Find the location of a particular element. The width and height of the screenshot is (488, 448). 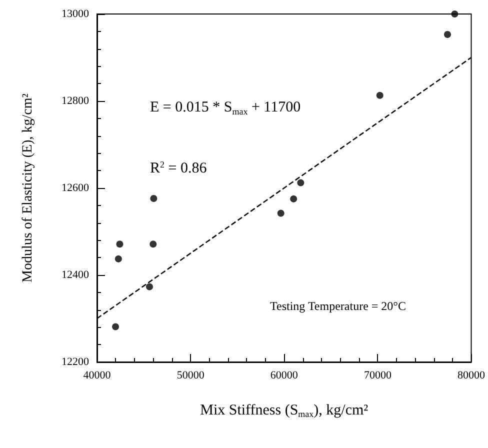

x-tick-label: 50000 is located at coordinates (190, 376).